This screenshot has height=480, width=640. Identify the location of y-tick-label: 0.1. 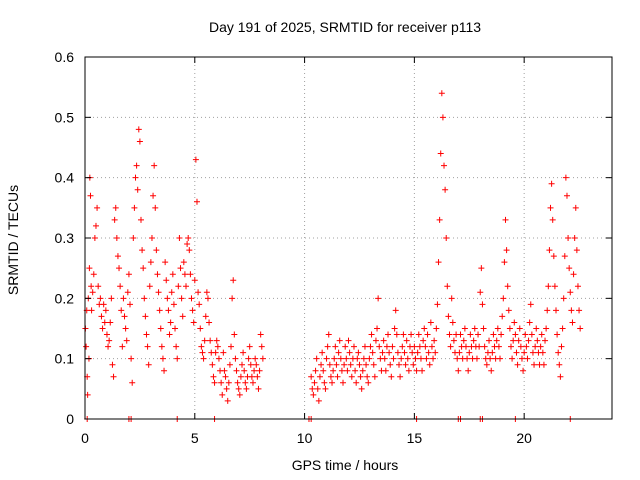
(65, 359).